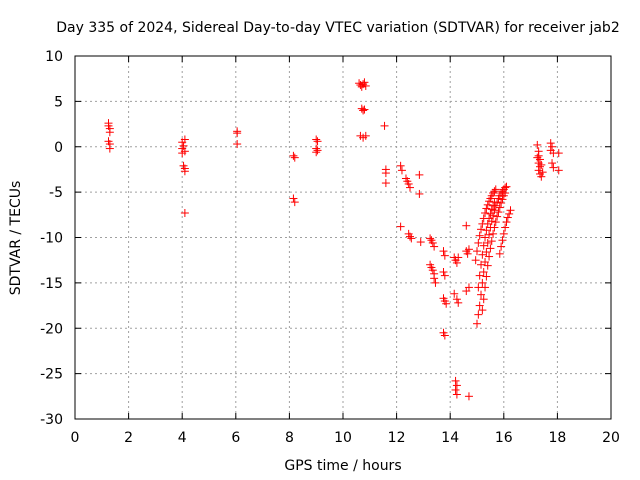  What do you see at coordinates (51, 239) in the screenshot?
I see `y-tick-label: -10` at bounding box center [51, 239].